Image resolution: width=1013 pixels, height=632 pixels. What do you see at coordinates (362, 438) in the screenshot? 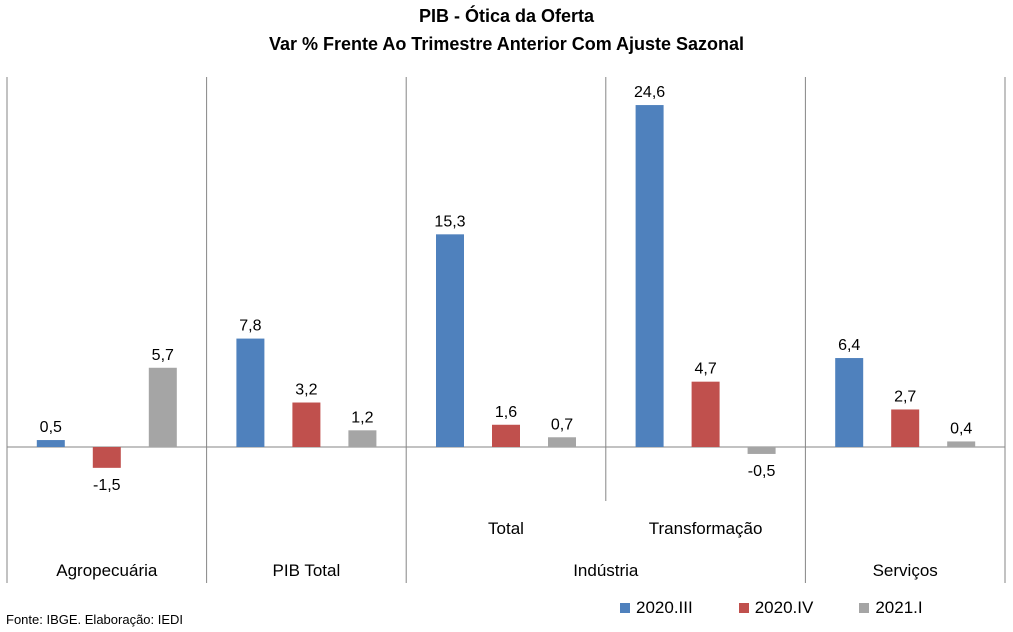
I see `bar-pib-total-2021-i` at bounding box center [362, 438].